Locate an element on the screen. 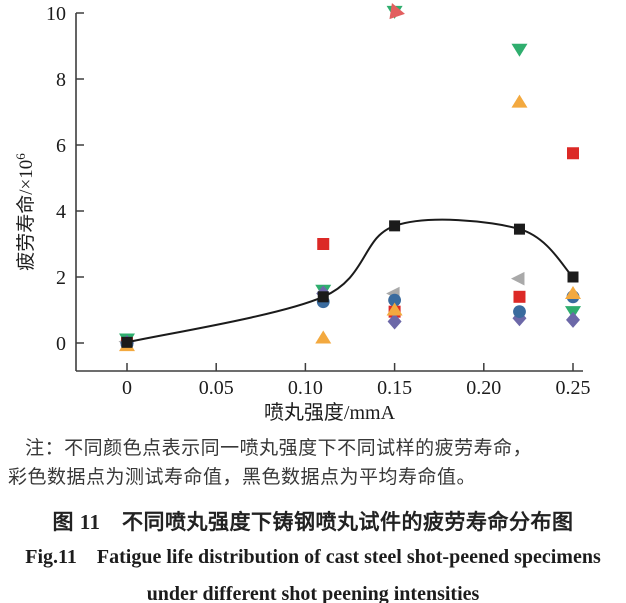 This screenshot has height=603, width=626. average-life-curve is located at coordinates (350, 281).